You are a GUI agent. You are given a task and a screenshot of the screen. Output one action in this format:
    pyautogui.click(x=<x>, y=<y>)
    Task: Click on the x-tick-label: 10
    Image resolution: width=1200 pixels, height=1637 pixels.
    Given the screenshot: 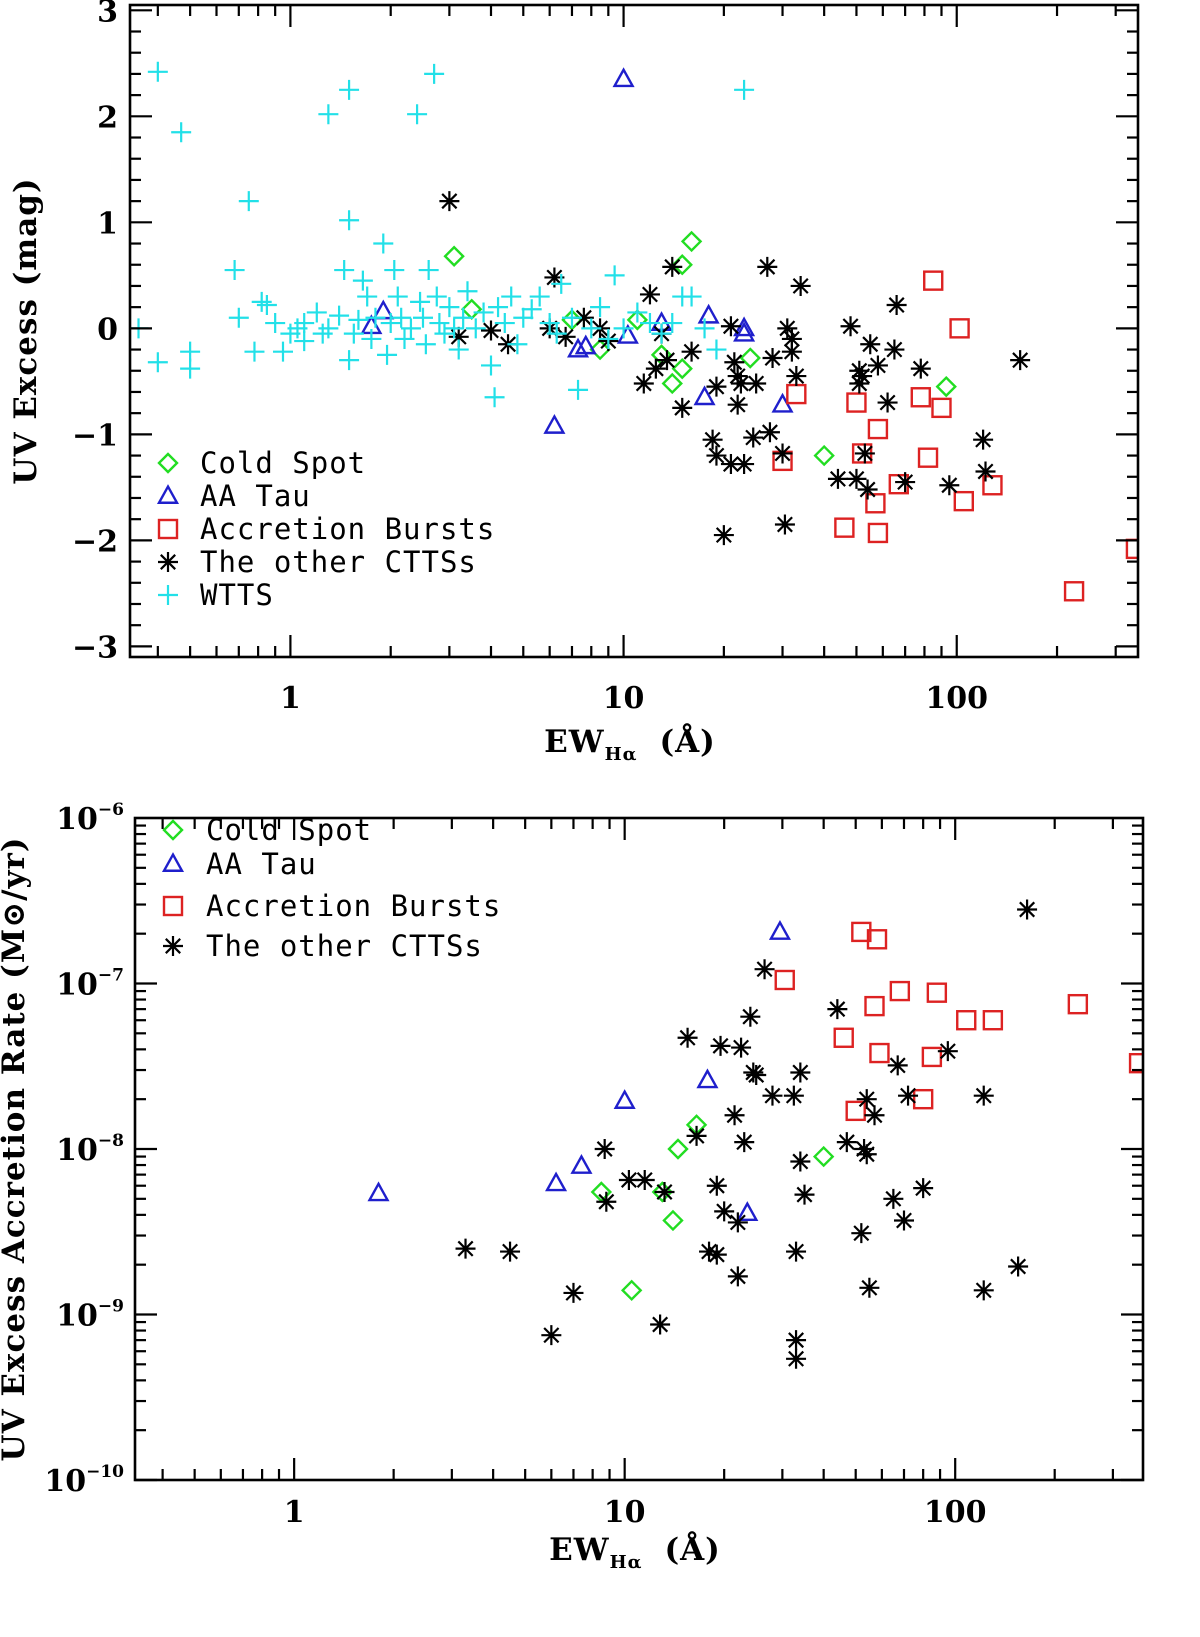 What is the action you would take?
    pyautogui.click(x=624, y=698)
    